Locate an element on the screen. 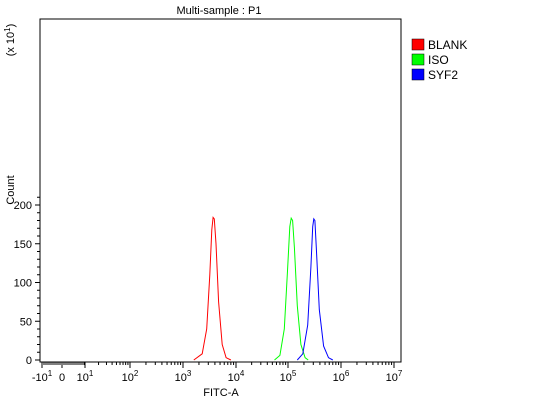 The width and height of the screenshot is (538, 400). x-tick-label: 10⁵ is located at coordinates (288, 376).